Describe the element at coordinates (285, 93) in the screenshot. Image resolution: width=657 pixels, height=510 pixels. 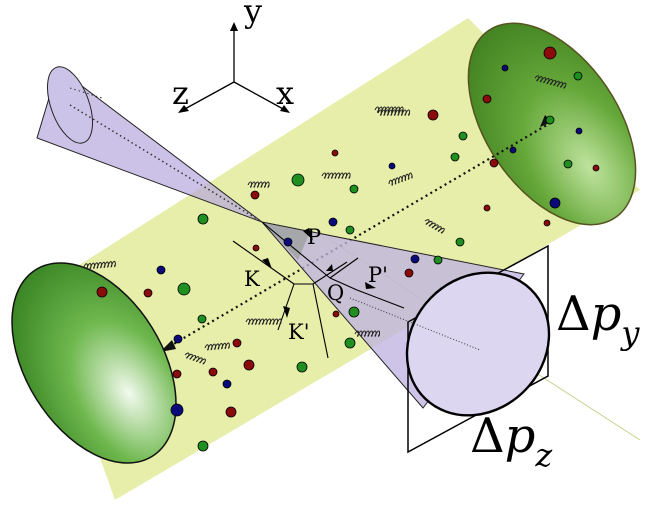
I see `axis-label-x: x` at that location.